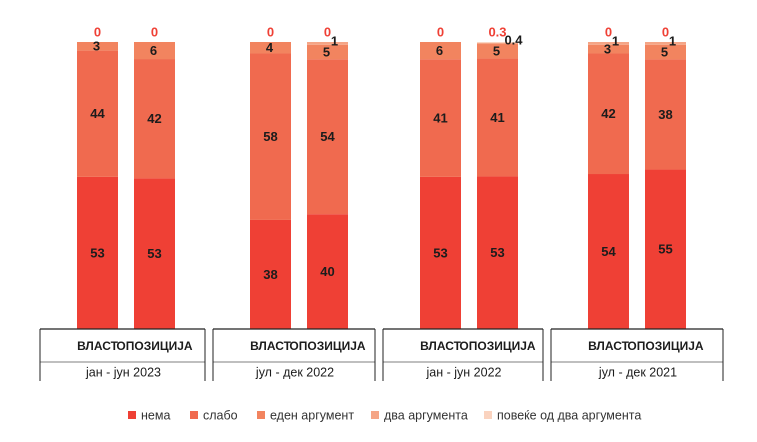 The width and height of the screenshot is (757, 442). What do you see at coordinates (220, 415) in the screenshot?
I see `legend-item-label: слабо` at bounding box center [220, 415].